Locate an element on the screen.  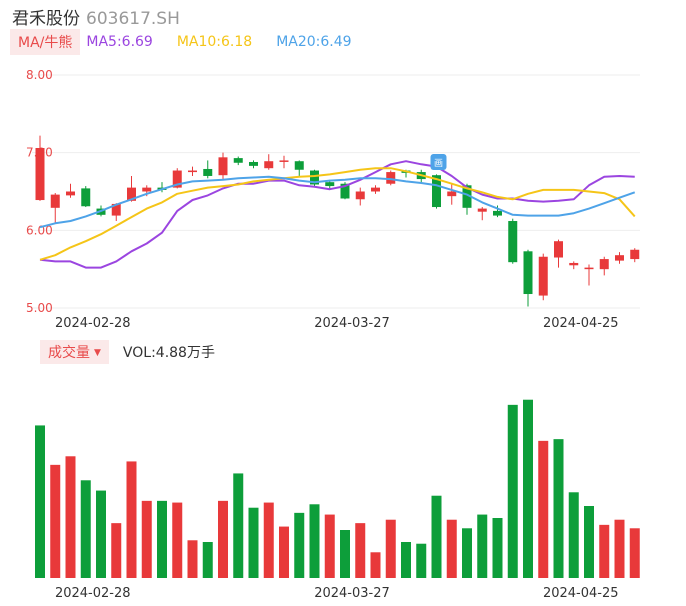
volume-indicator-button: 成交量 ▼ is located at coordinates (74, 352).